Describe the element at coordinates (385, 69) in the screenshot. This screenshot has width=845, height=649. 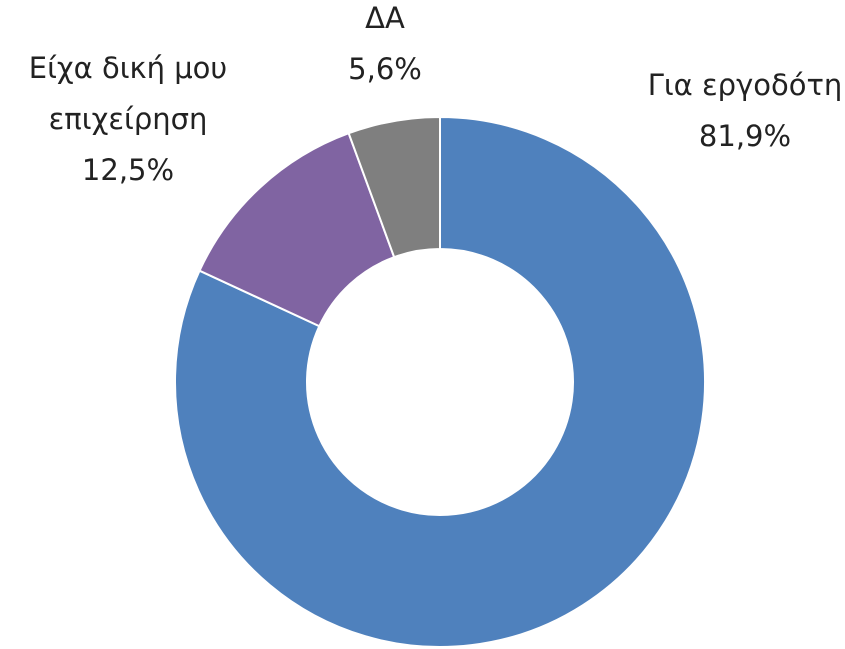
I see `value-label: 5,6%` at that location.